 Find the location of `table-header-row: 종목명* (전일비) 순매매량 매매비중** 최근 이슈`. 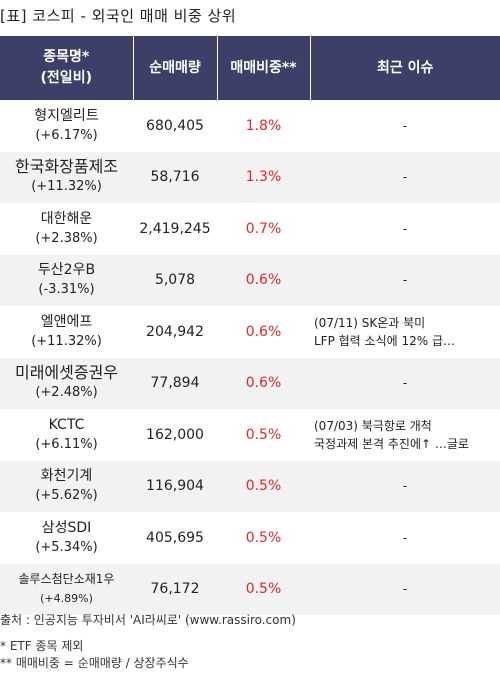

table-header-row: 종목명* (전일비) 순매매량 매매비중** 최근 이슈 is located at coordinates (250, 68).